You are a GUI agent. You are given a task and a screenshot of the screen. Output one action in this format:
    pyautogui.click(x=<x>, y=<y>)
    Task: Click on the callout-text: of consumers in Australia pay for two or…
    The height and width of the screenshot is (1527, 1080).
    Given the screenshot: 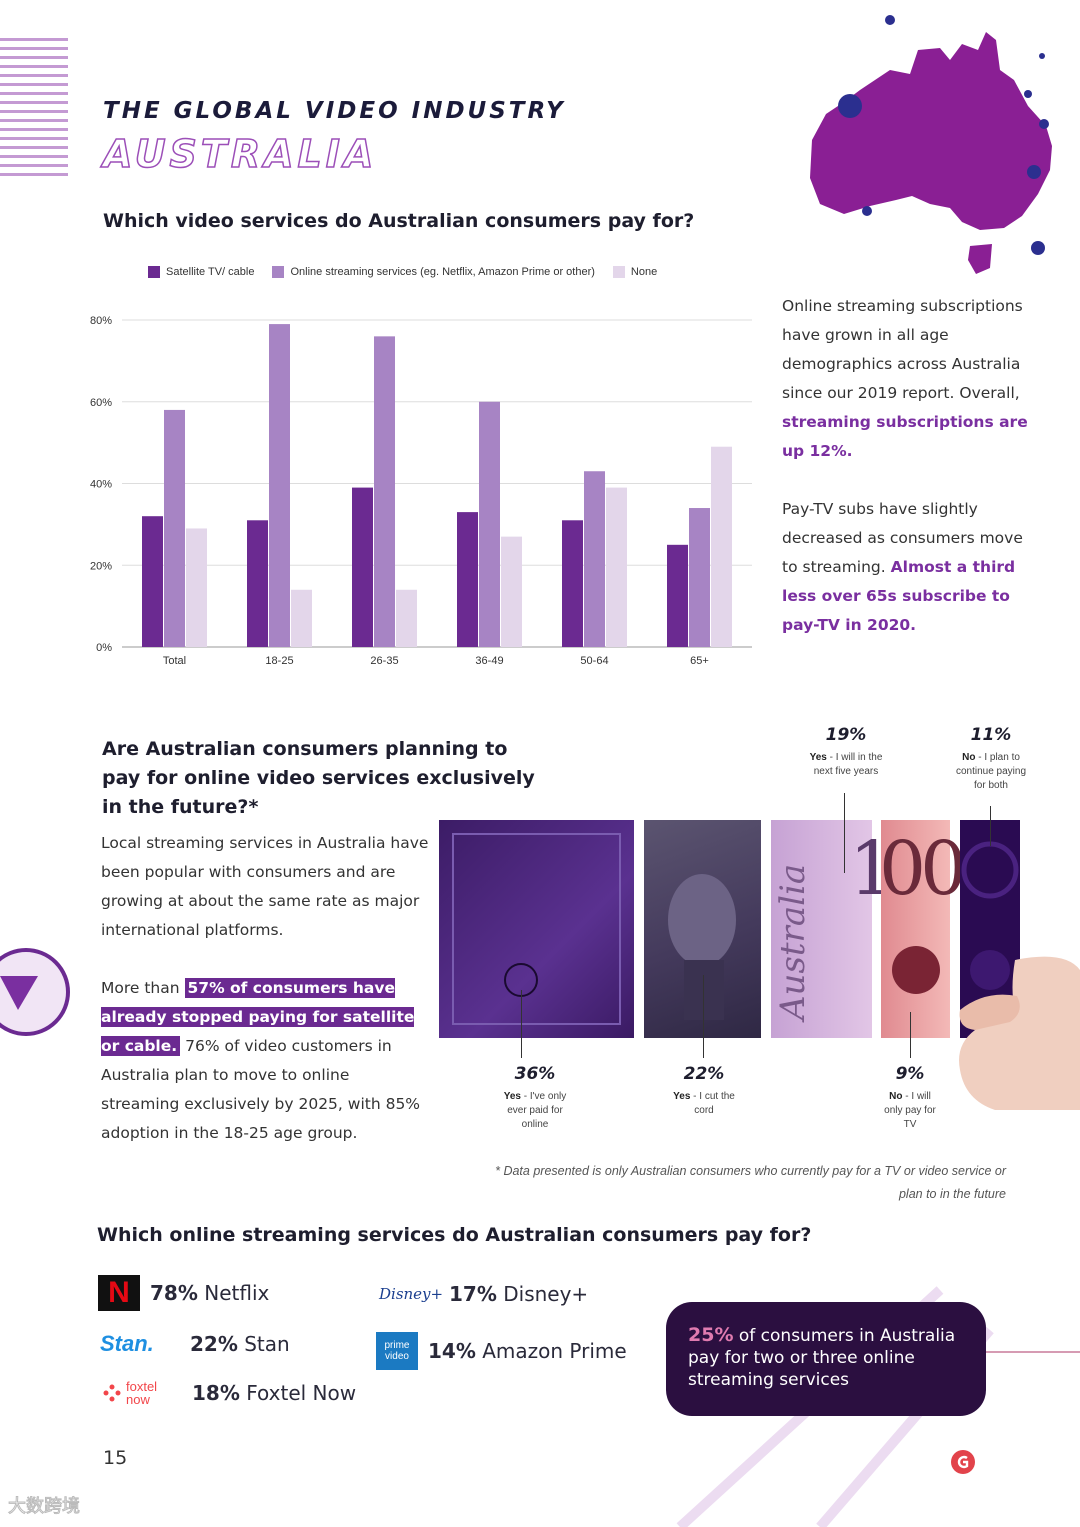 What is the action you would take?
    pyautogui.click(x=822, y=1358)
    